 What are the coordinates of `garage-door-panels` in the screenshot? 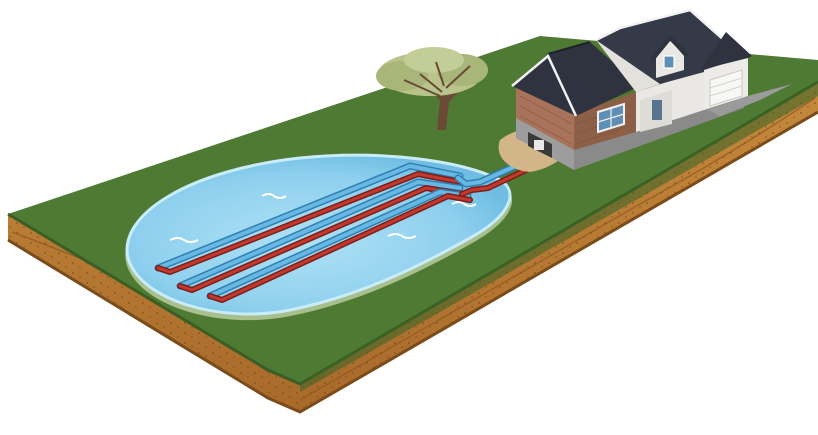 It's located at (726, 87).